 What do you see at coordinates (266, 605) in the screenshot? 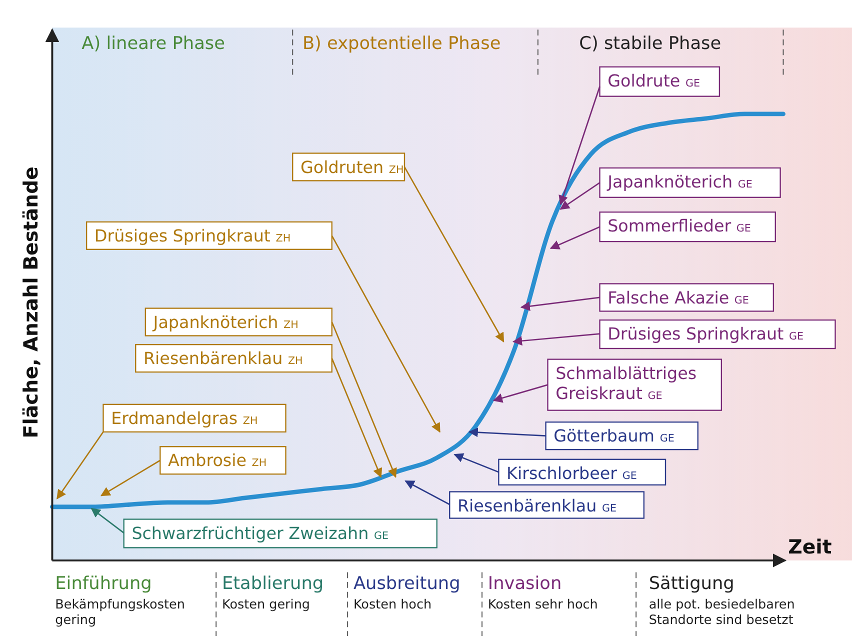
I see `text: Kosten gering` at bounding box center [266, 605].